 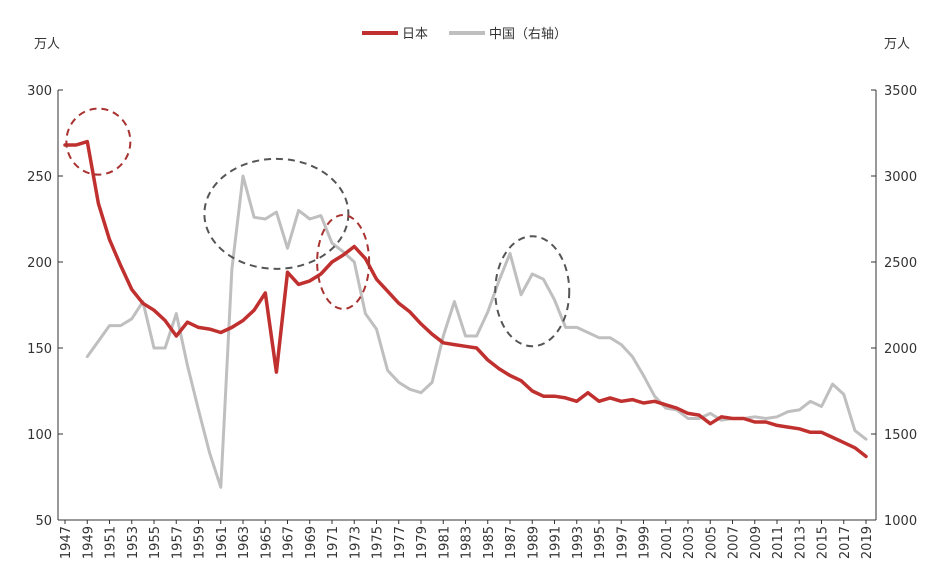 What do you see at coordinates (400, 542) in the screenshot?
I see `x-tick-label: 1977` at bounding box center [400, 542].